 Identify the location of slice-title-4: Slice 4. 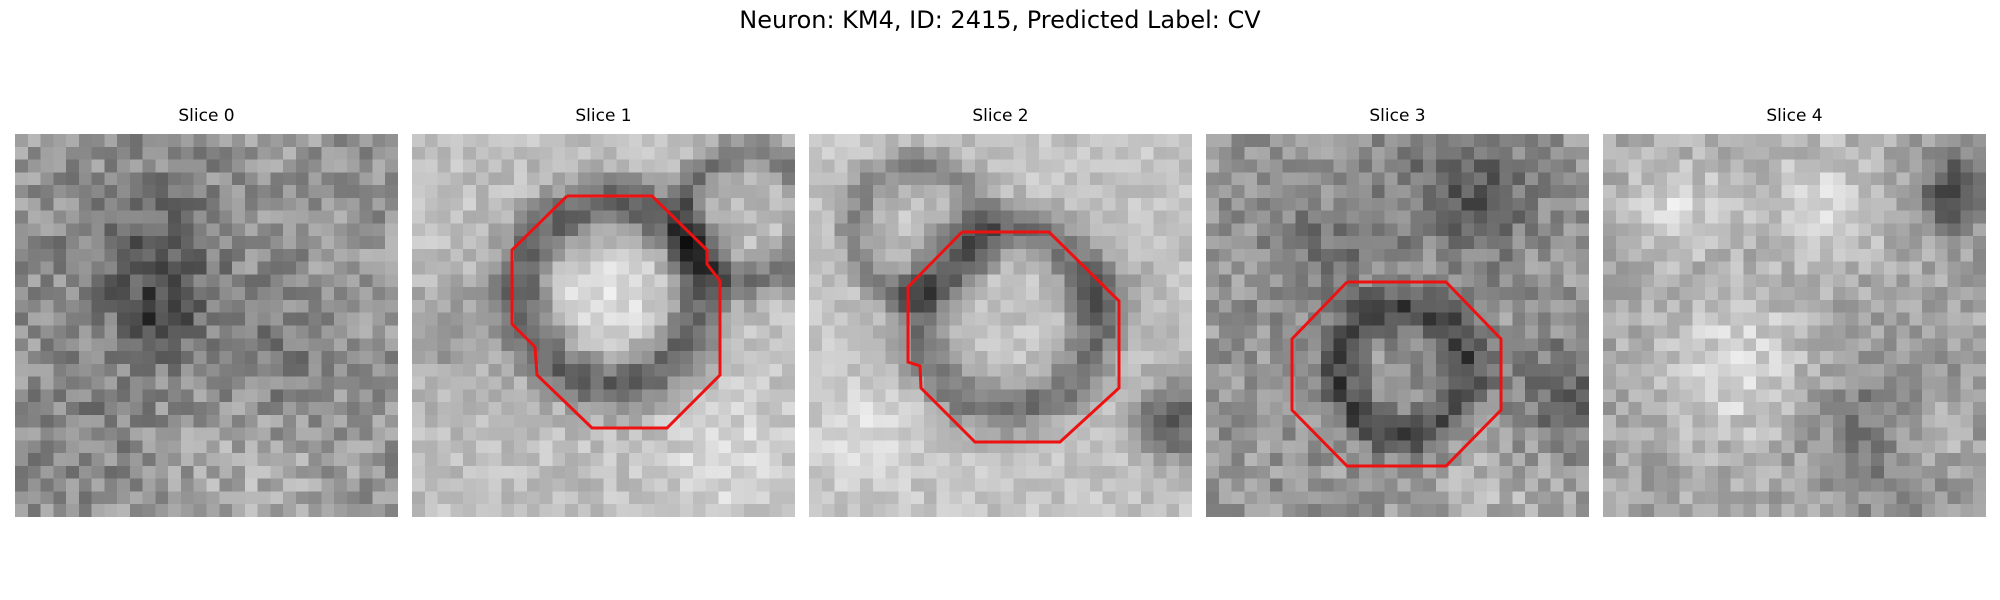
(1794, 116).